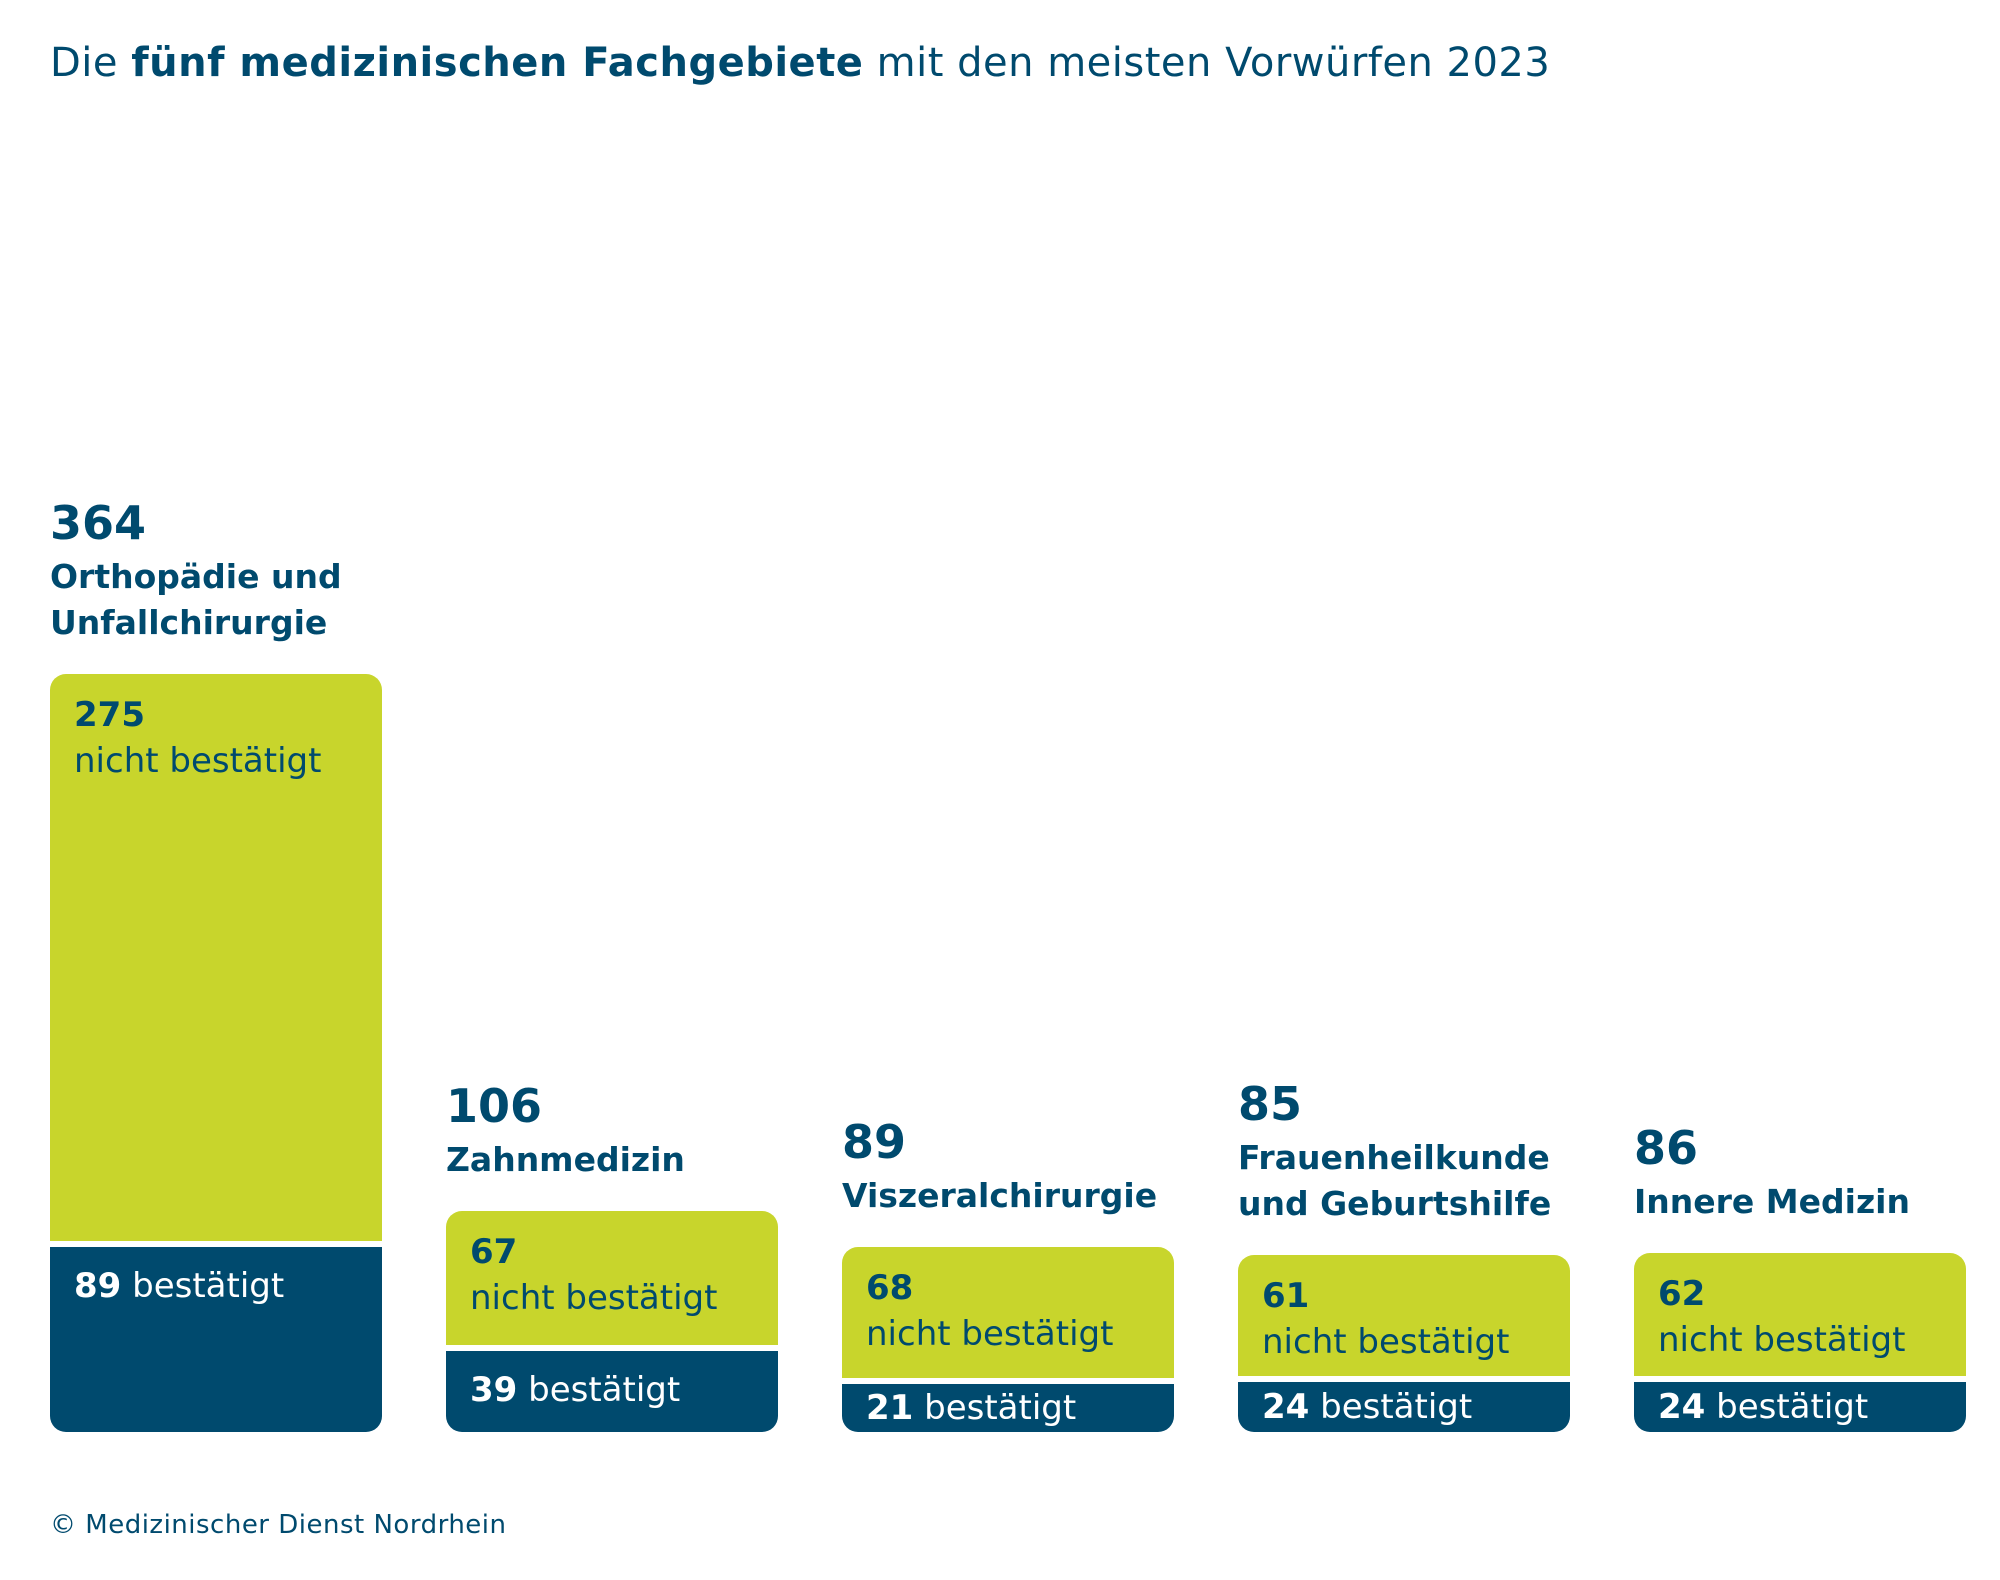 Image resolution: width=2000 pixels, height=1580 pixels. What do you see at coordinates (1385, 1319) in the screenshot?
I see `segment-label-not-confirmed: 61 nicht bestätigt` at bounding box center [1385, 1319].